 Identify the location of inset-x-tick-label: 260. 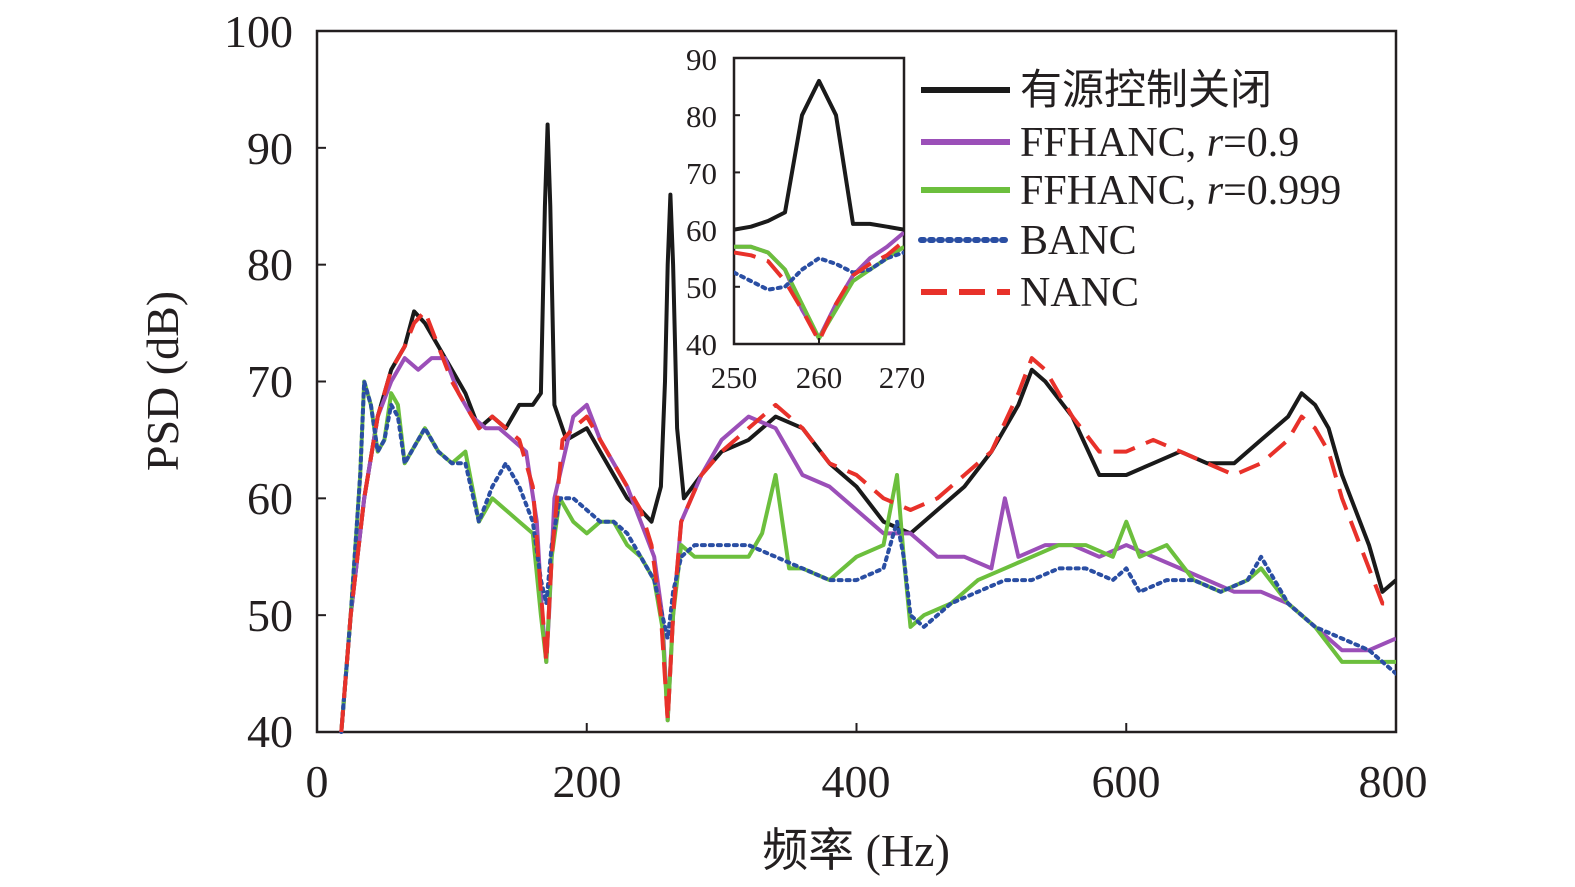
(819, 377).